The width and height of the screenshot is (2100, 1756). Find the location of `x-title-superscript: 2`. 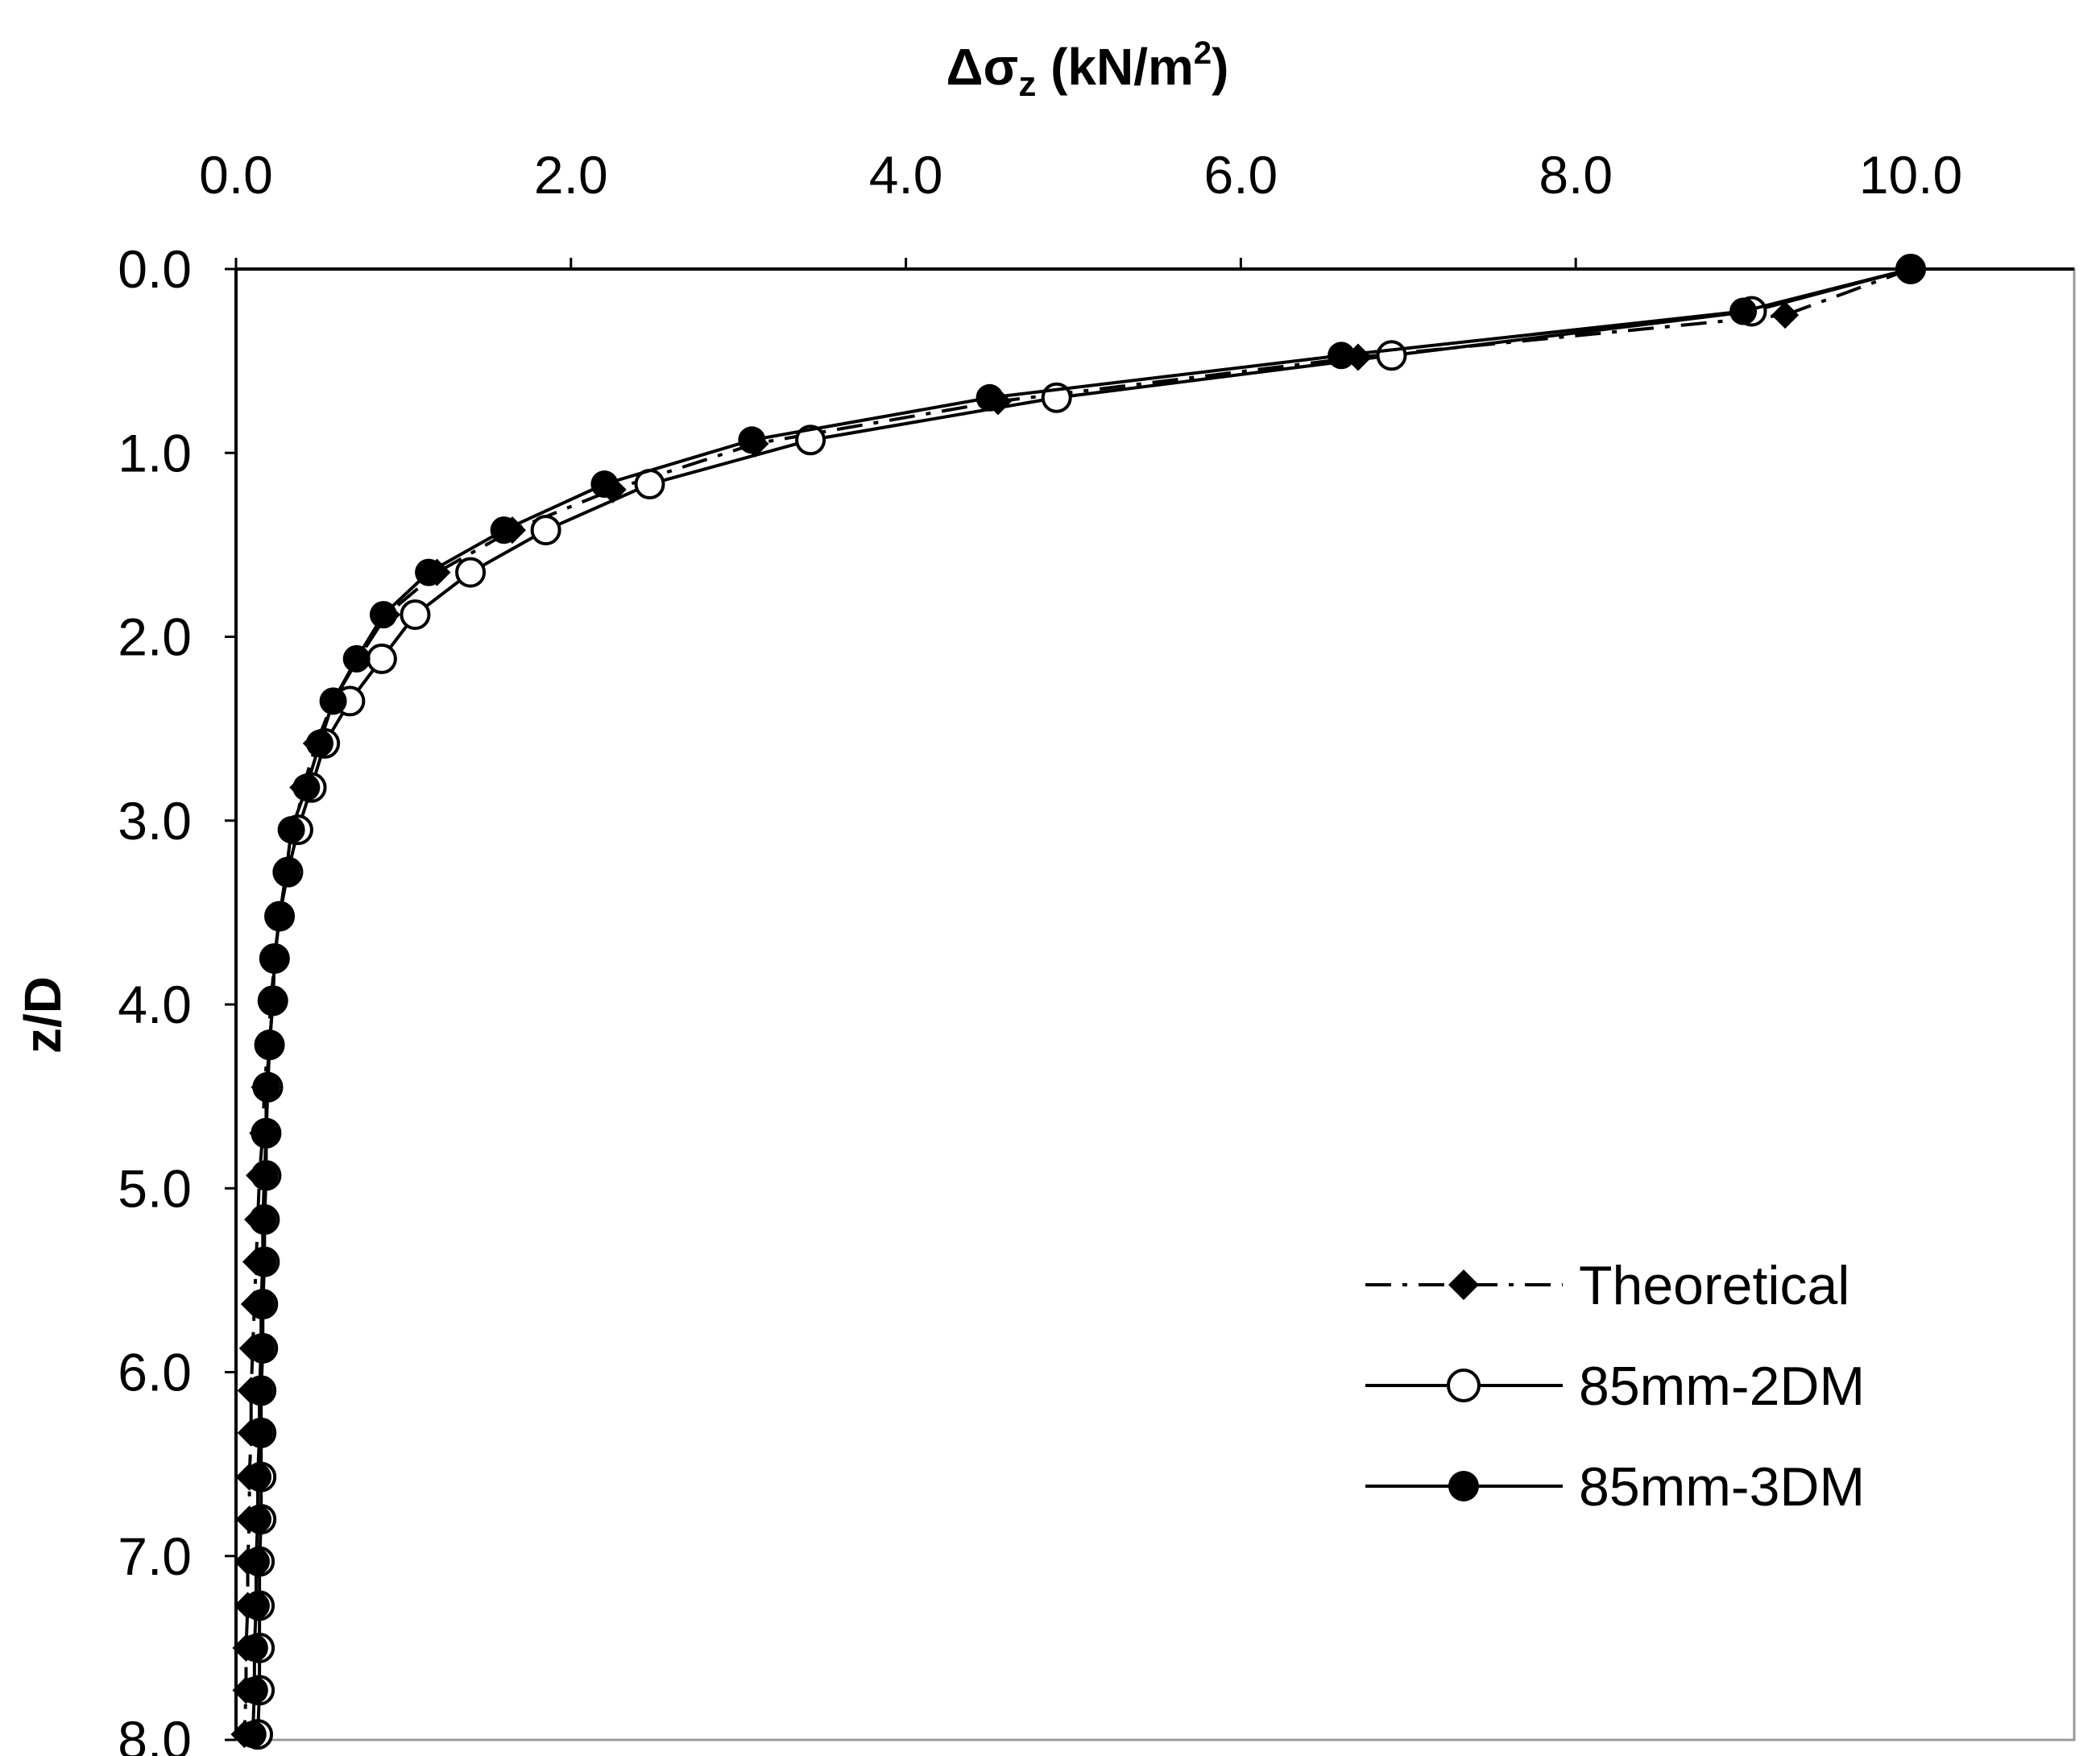

x-title-superscript: 2 is located at coordinates (1203, 53).